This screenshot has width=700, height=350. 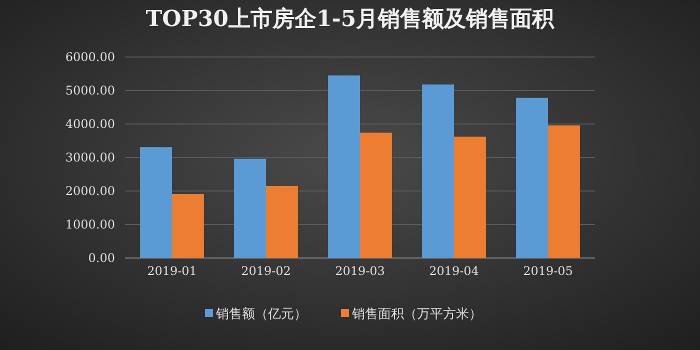 What do you see at coordinates (101, 258) in the screenshot?
I see `y-tick-label: 0.00` at bounding box center [101, 258].